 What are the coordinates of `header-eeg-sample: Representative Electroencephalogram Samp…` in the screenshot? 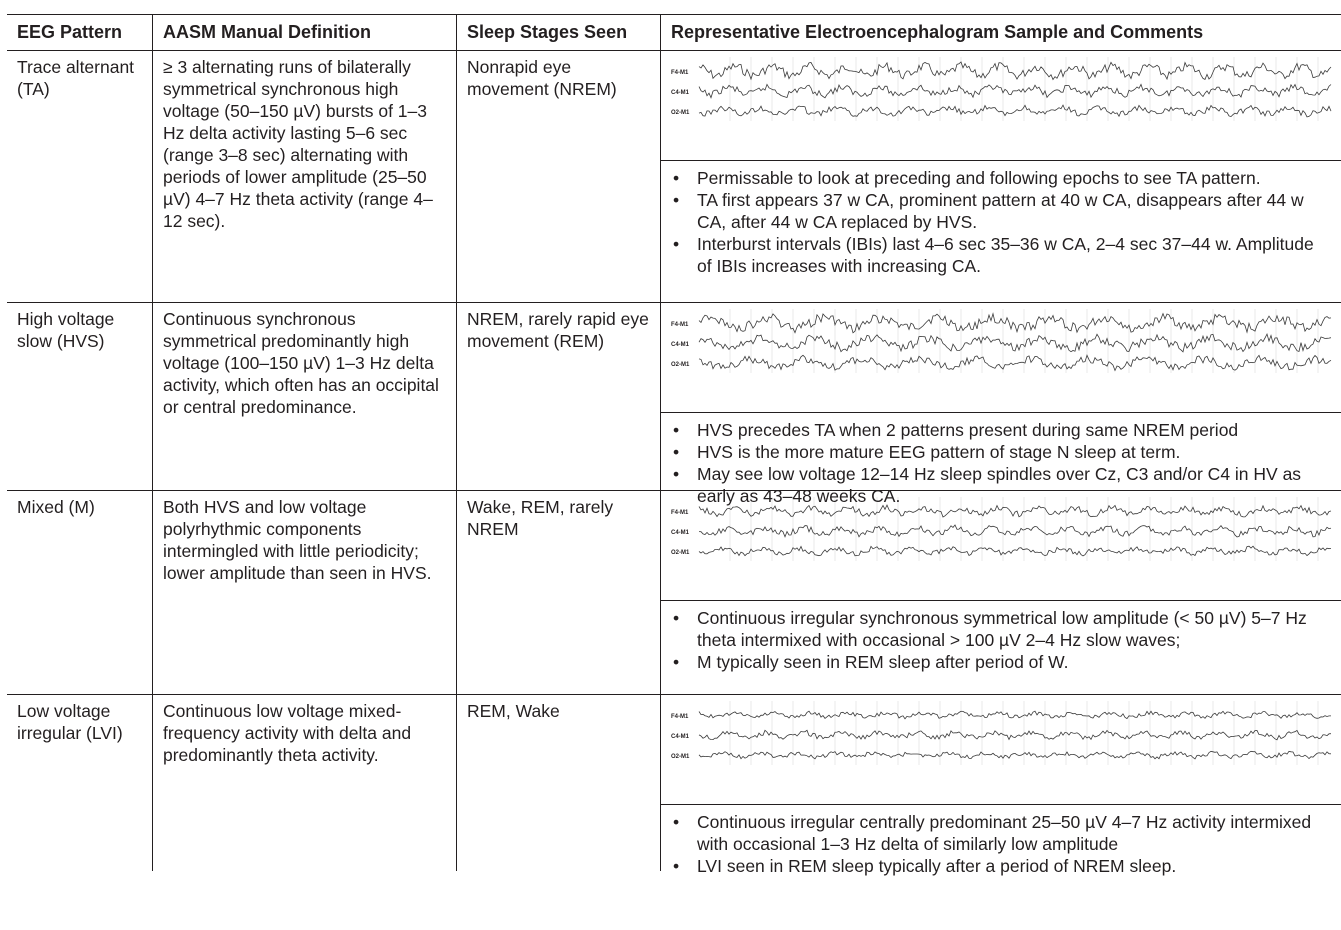 It's located at (1001, 33).